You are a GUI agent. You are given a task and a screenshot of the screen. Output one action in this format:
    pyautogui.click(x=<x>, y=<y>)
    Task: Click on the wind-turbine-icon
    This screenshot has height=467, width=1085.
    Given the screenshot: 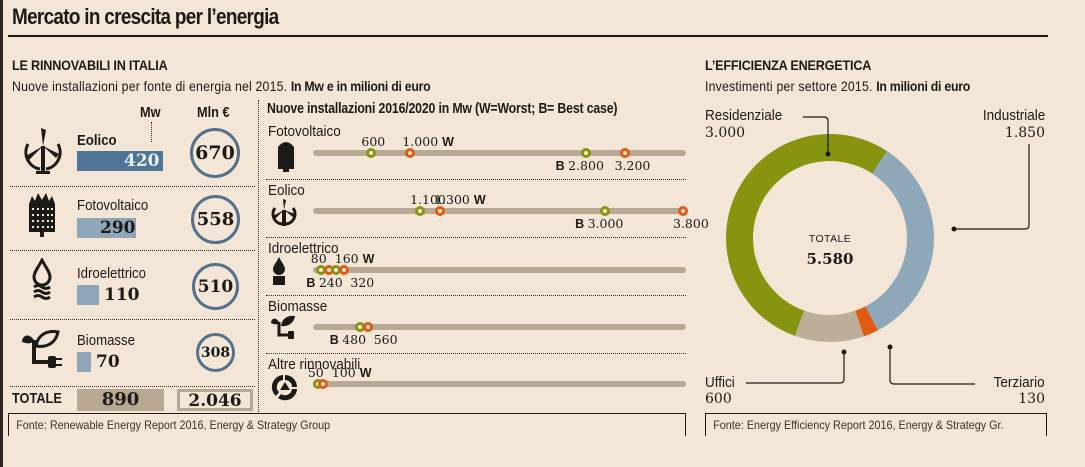 What is the action you would take?
    pyautogui.click(x=284, y=215)
    